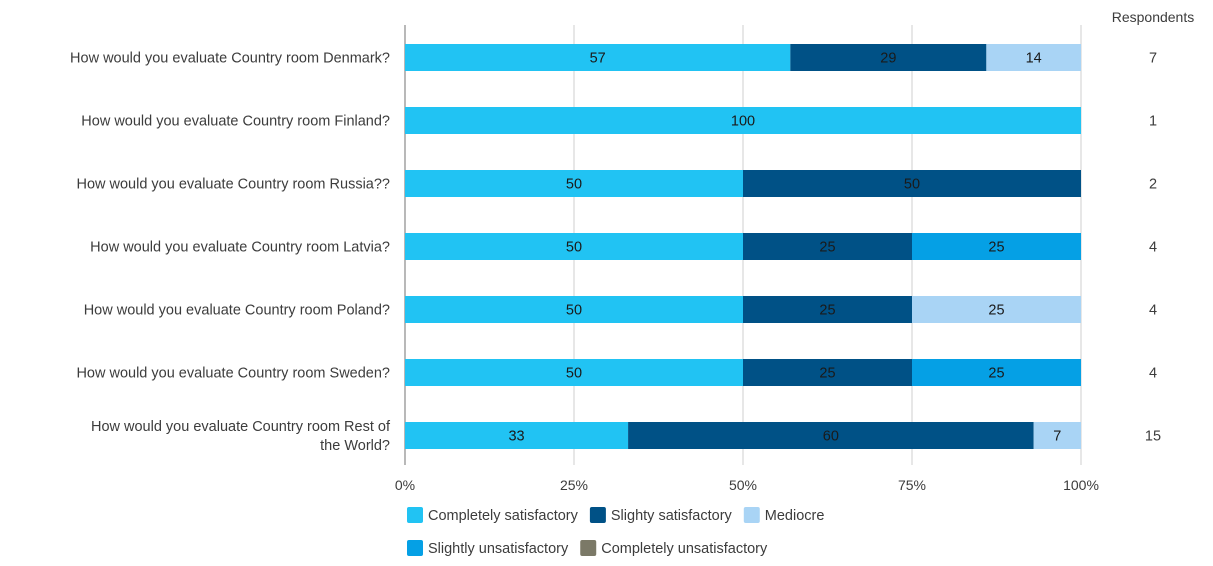 This screenshot has height=566, width=1213. Describe the element at coordinates (1153, 437) in the screenshot. I see `respondents-count: 15` at that location.